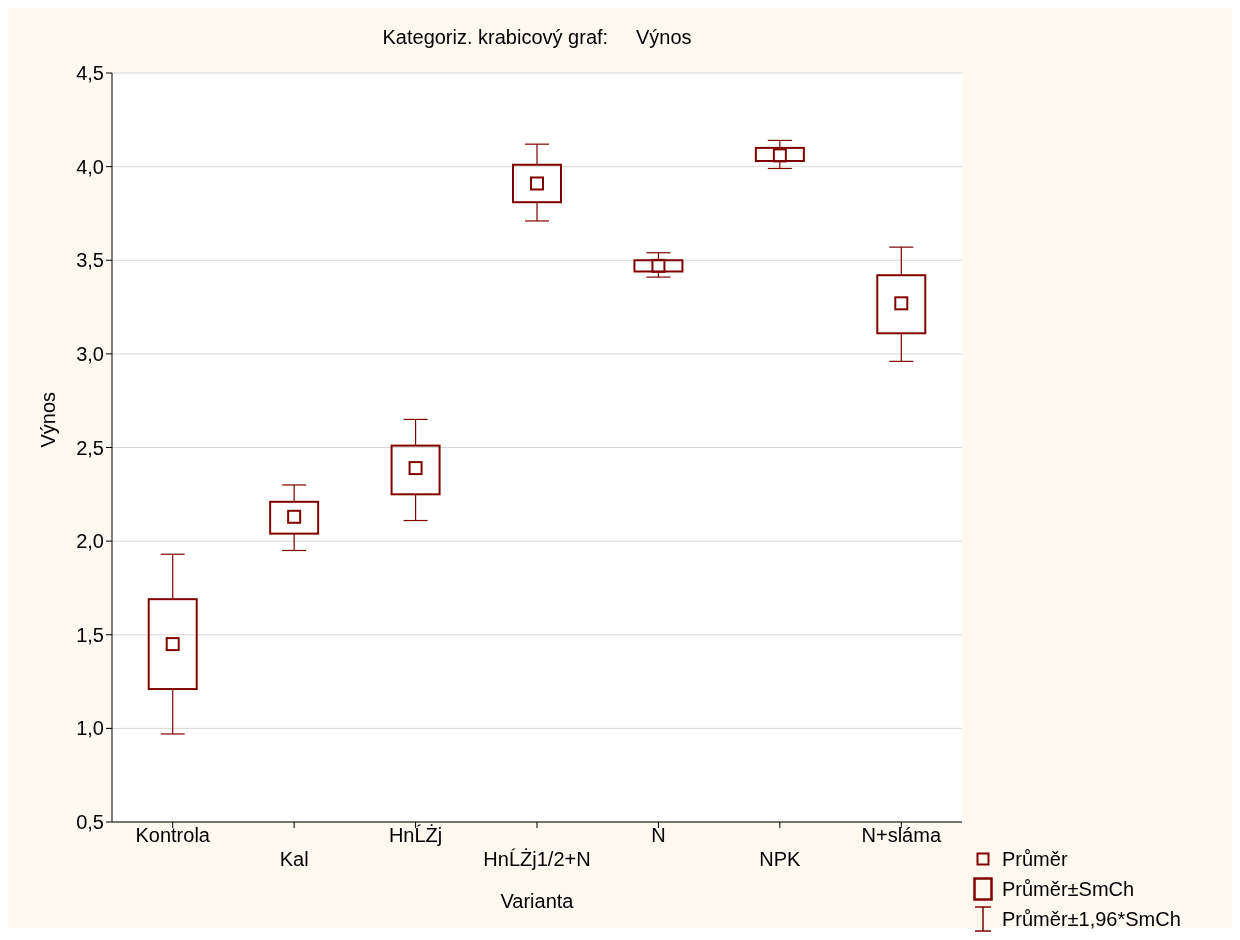  I want to click on x-tick-label: N, so click(658, 835).